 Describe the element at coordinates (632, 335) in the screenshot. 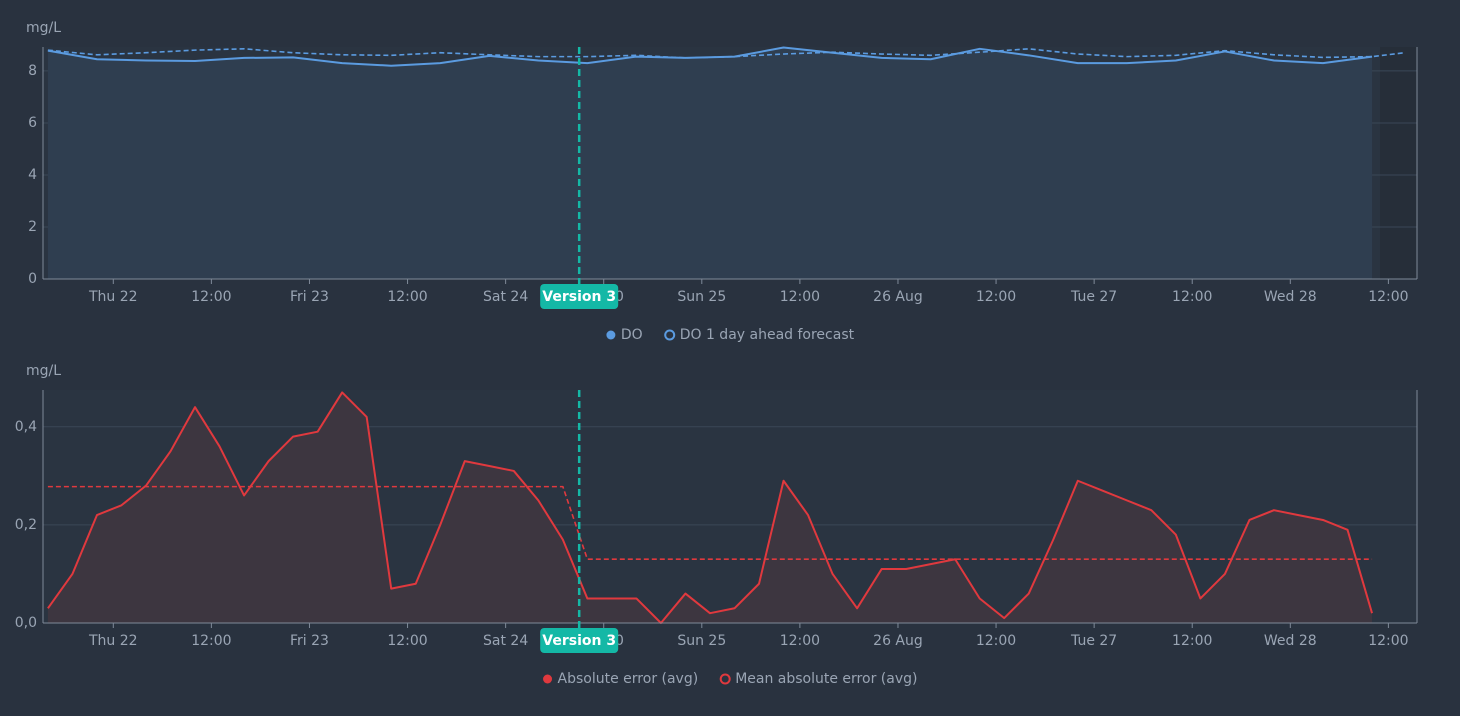

I see `legend-label: DO` at that location.